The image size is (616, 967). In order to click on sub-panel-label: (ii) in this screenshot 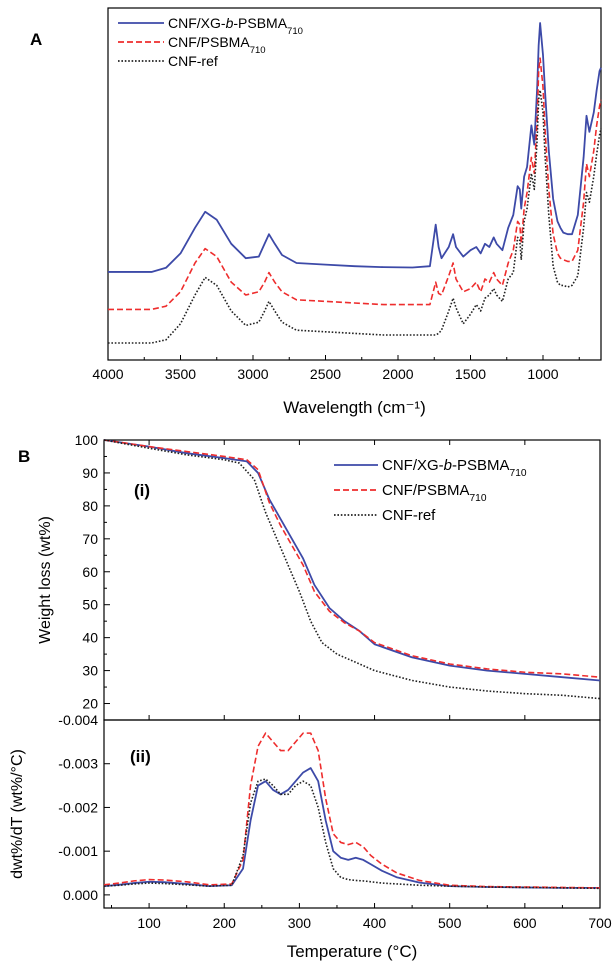, I will do `click(140, 756)`.